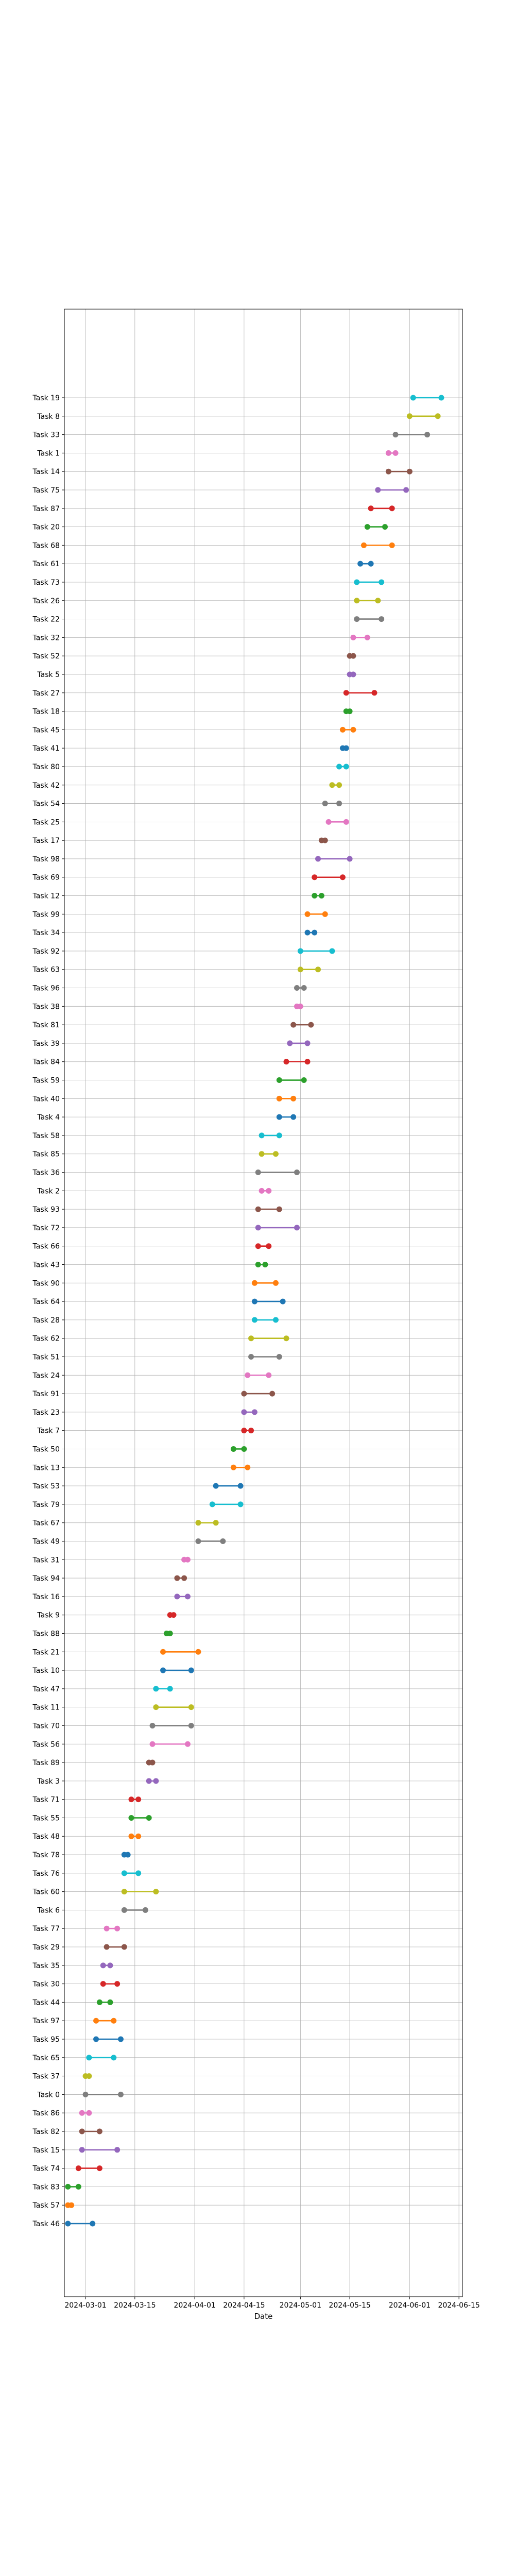 The image size is (515, 2576). Describe the element at coordinates (46, 1726) in the screenshot. I see `y-tick-label: Task 70` at that location.